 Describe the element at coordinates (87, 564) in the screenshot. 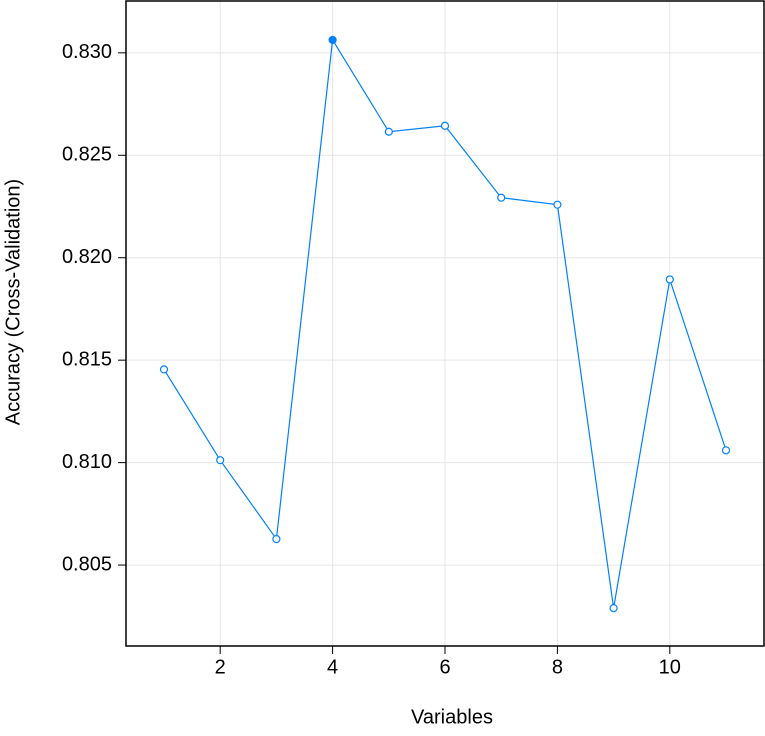

I see `y-tick-label: 0.805` at that location.